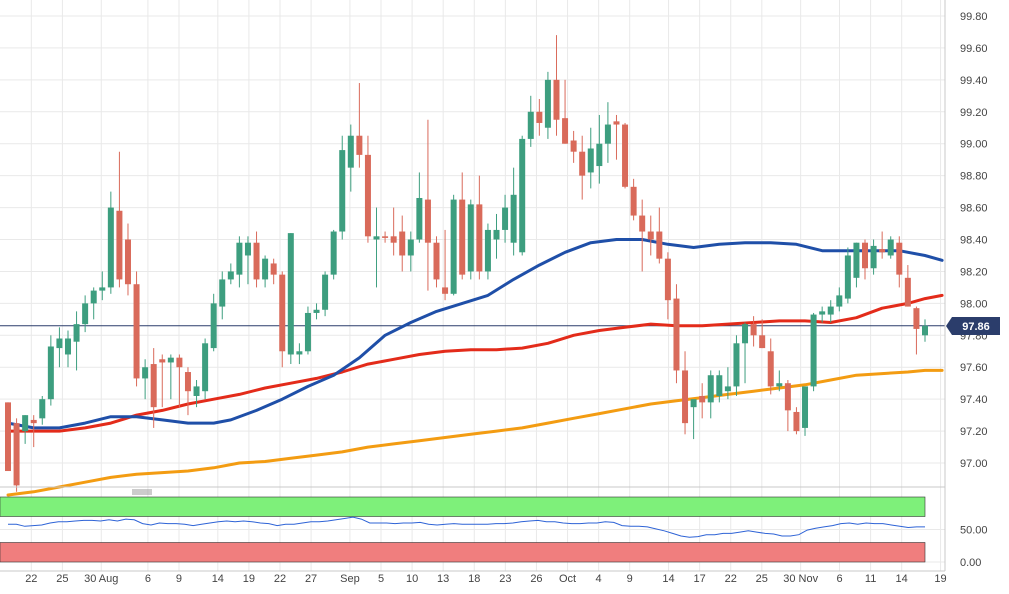 This screenshot has height=594, width=1009. What do you see at coordinates (179, 579) in the screenshot?
I see `x-tick-label: 9` at bounding box center [179, 579].